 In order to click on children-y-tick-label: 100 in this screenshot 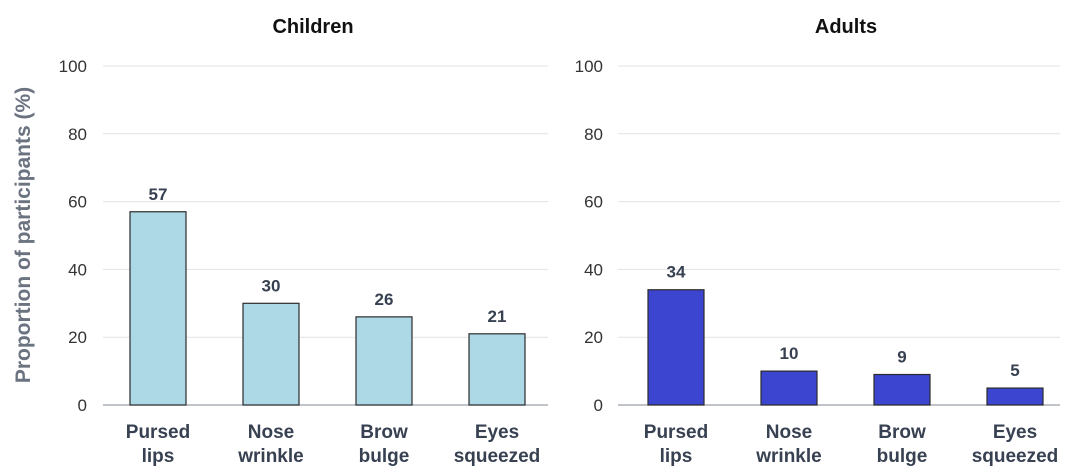, I will do `click(73, 66)`.